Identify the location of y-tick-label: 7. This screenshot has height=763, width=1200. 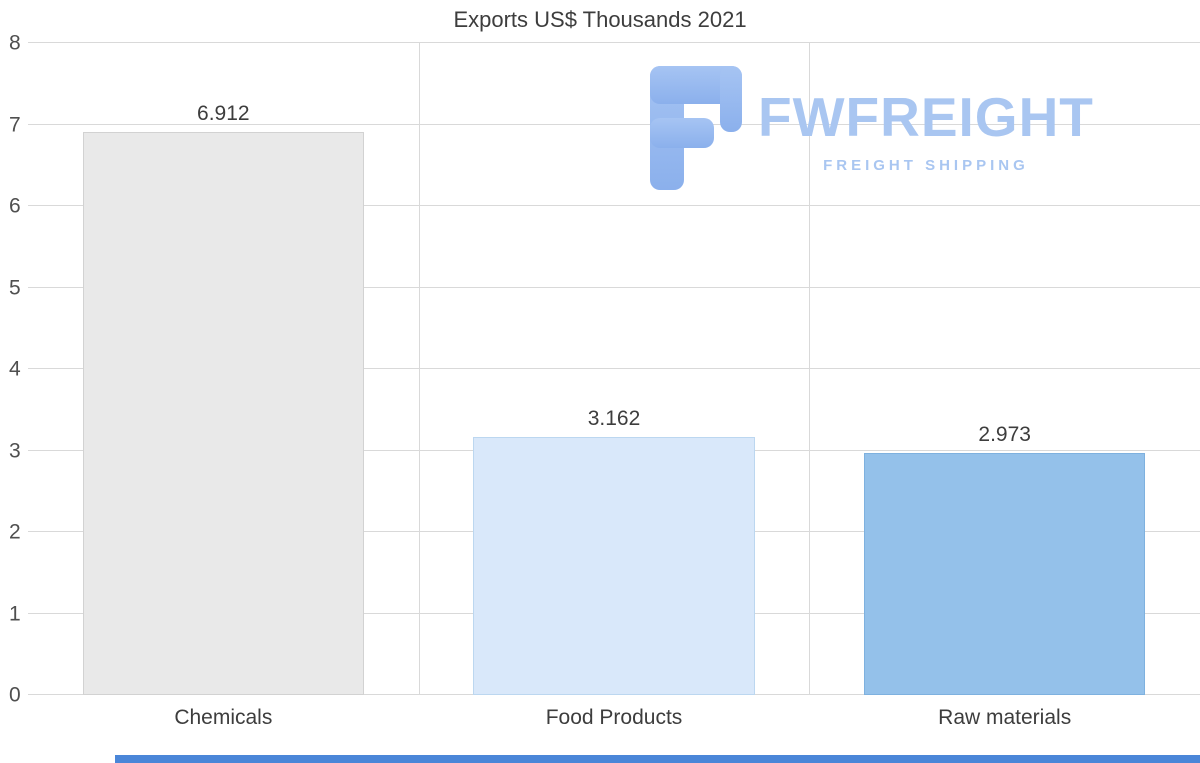
(15, 124).